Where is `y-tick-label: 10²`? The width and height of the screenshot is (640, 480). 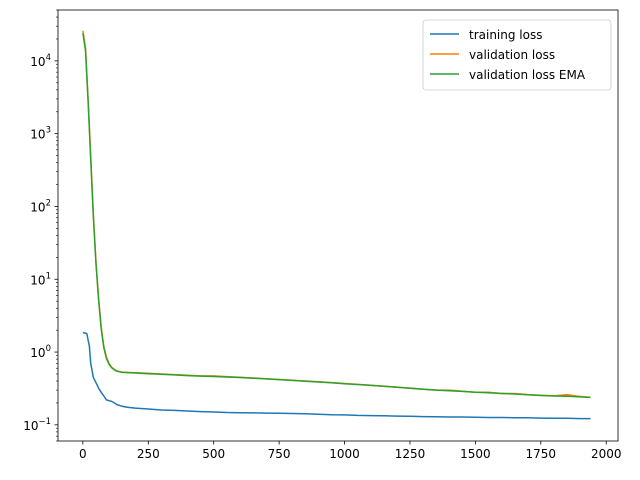 y-tick-label: 10² is located at coordinates (40, 206).